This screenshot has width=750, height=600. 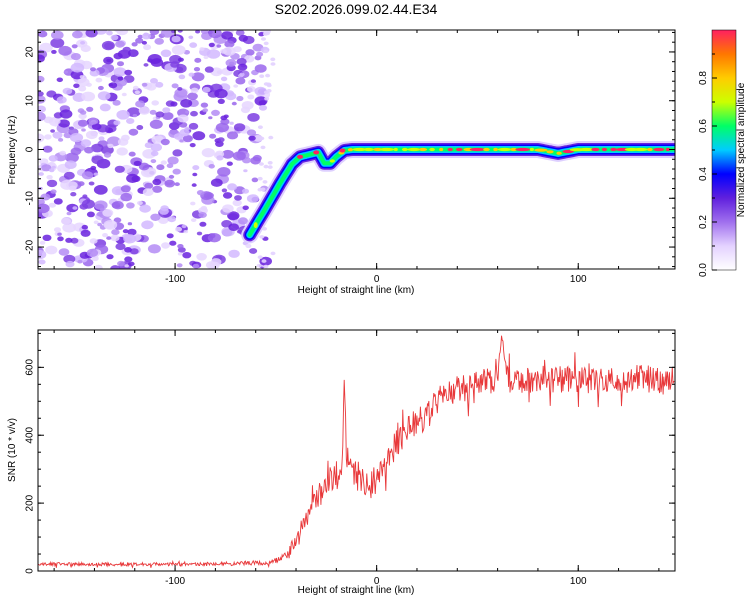 What do you see at coordinates (30, 246) in the screenshot?
I see `spectrogram-y-tick-0: -20` at bounding box center [30, 246].